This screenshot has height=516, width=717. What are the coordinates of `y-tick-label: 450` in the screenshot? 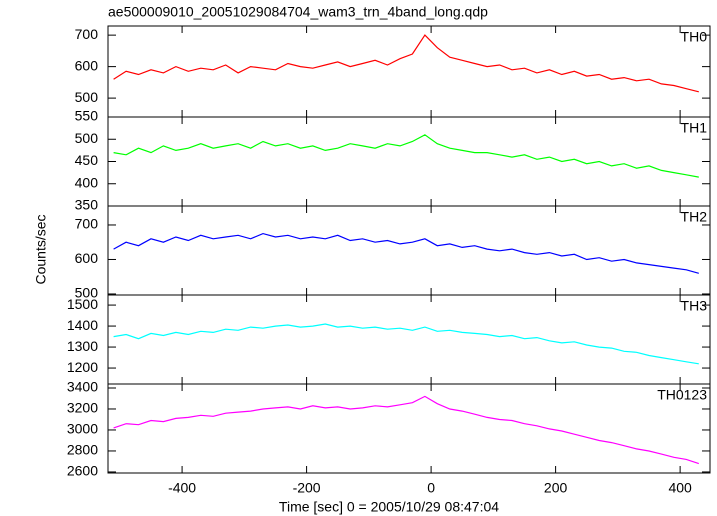 It's located at (87, 160).